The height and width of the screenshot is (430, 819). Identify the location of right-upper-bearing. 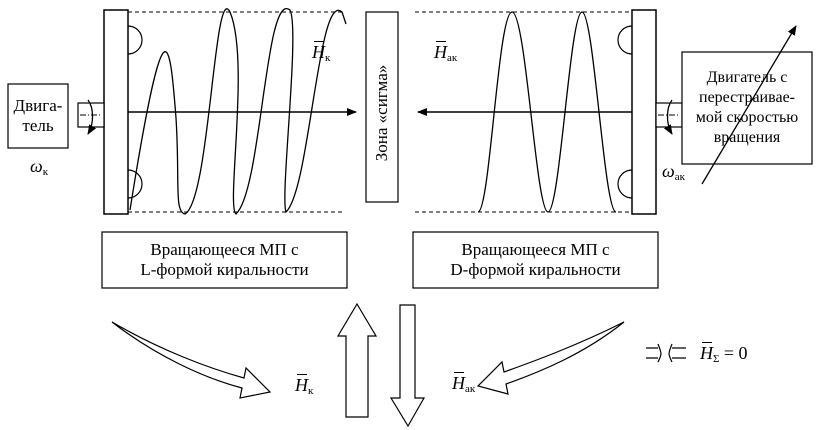
(625, 40).